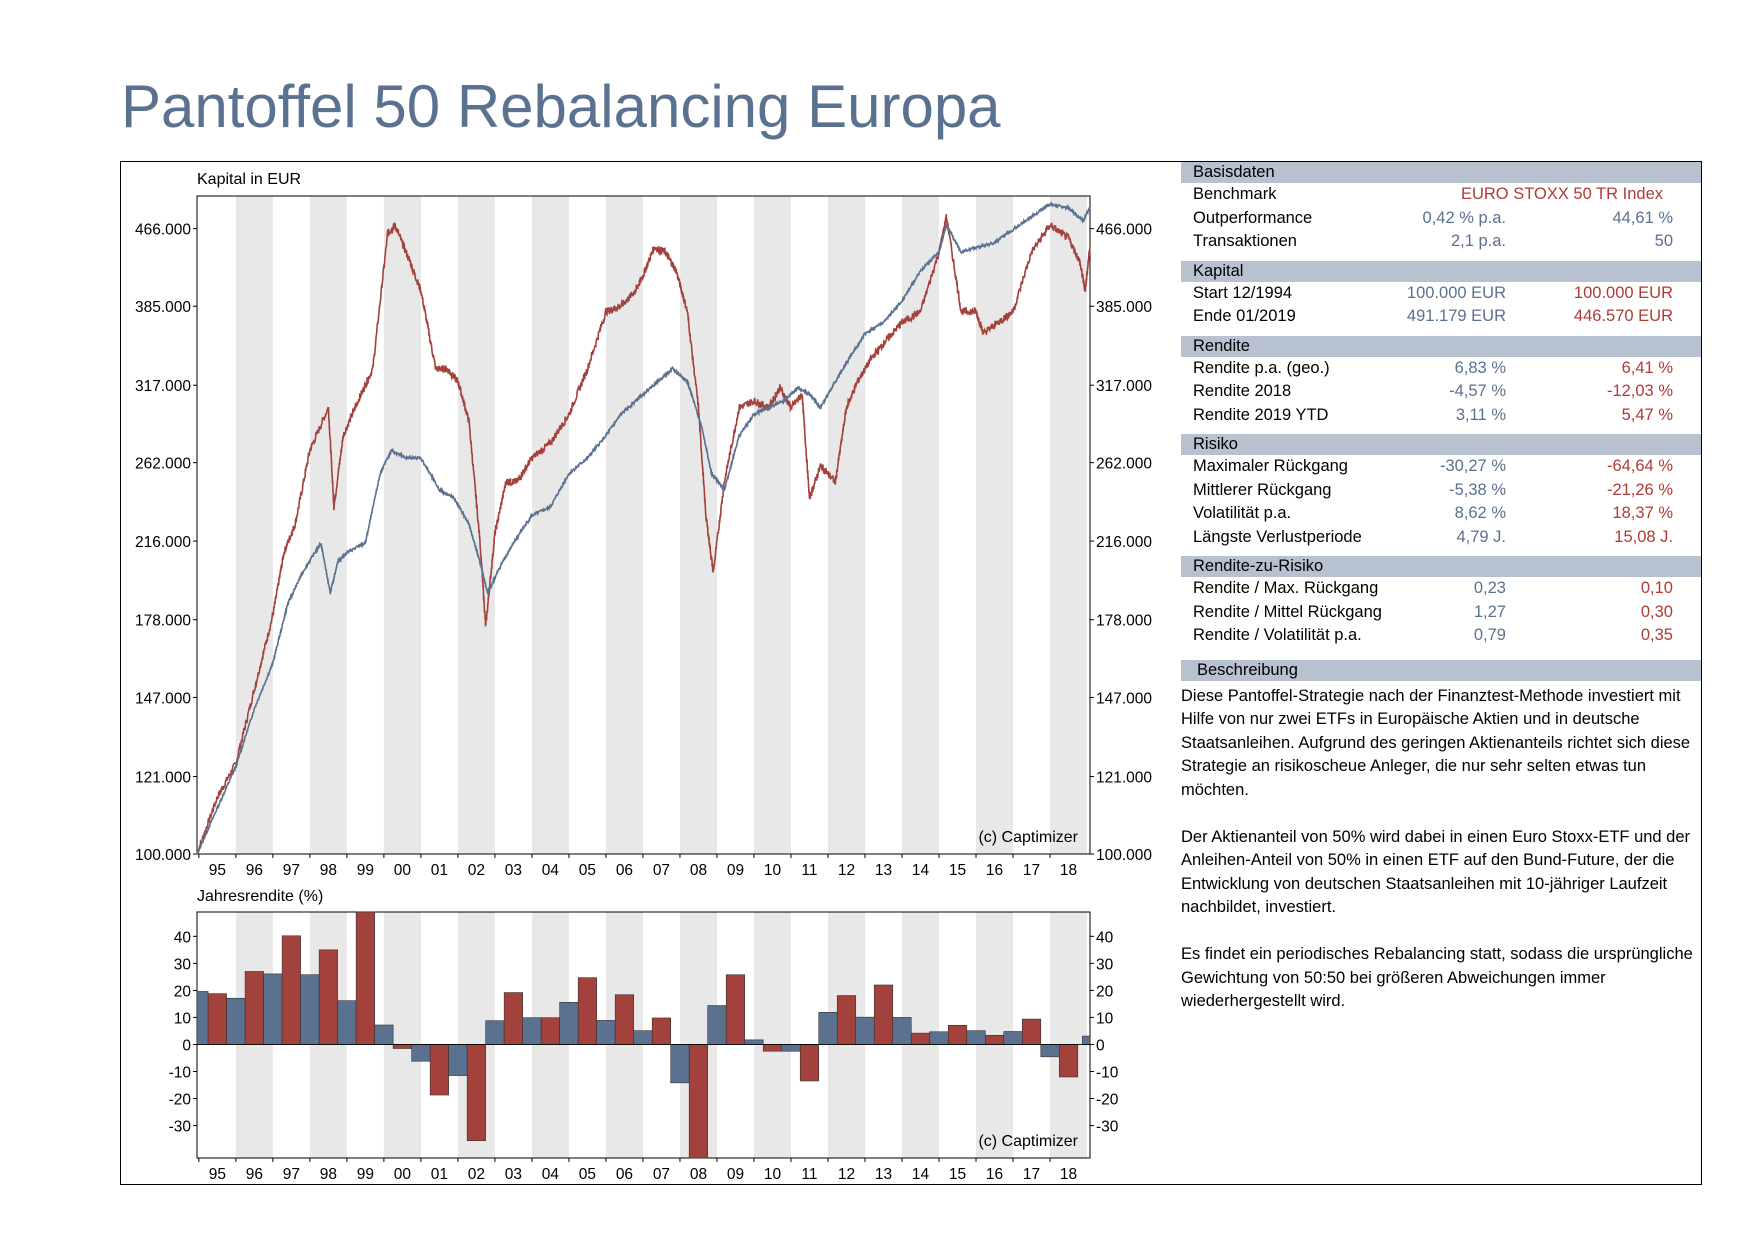 This screenshot has height=1240, width=1754. I want to click on x-tick-label: 98, so click(328, 870).